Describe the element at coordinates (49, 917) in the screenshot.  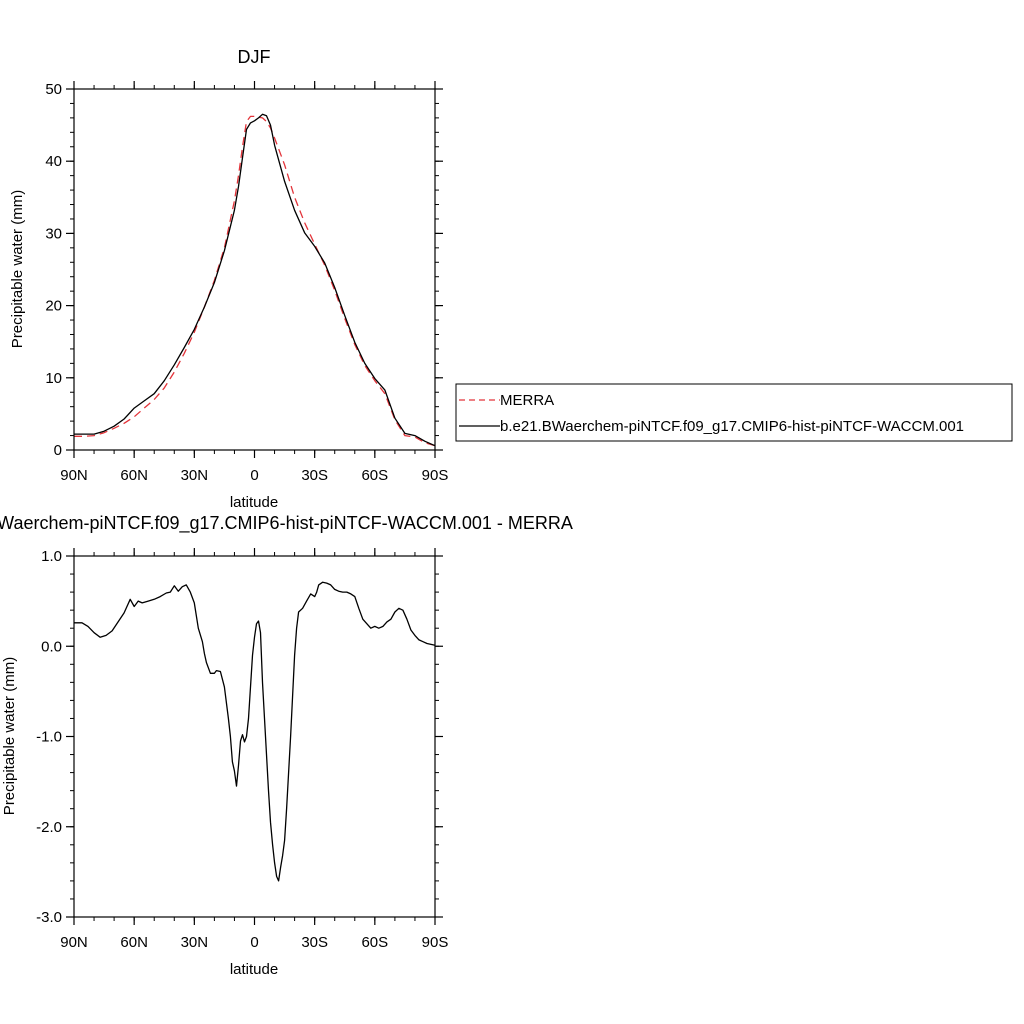
I see `bottom-y-tick-label: -3.0` at that location.